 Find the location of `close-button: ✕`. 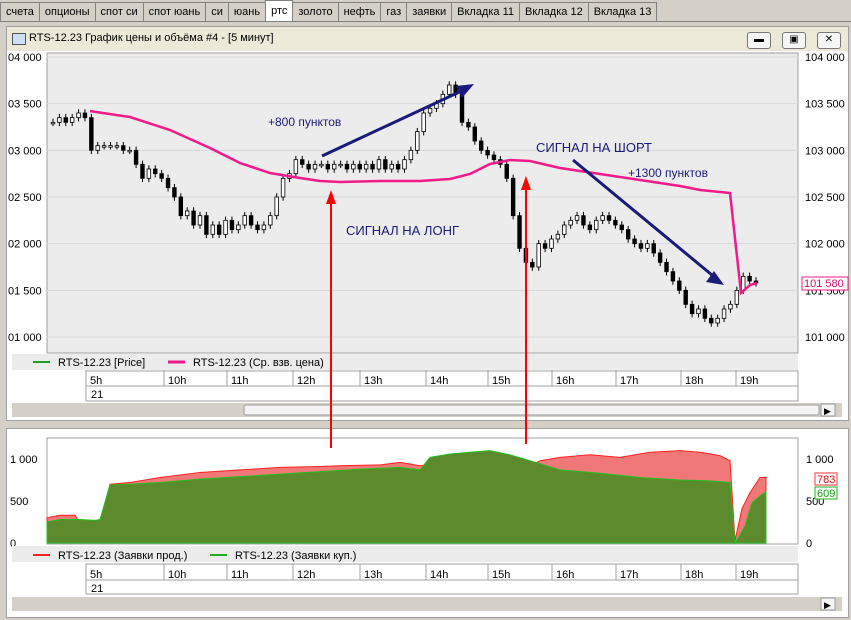

close-button: ✕ is located at coordinates (829, 40).